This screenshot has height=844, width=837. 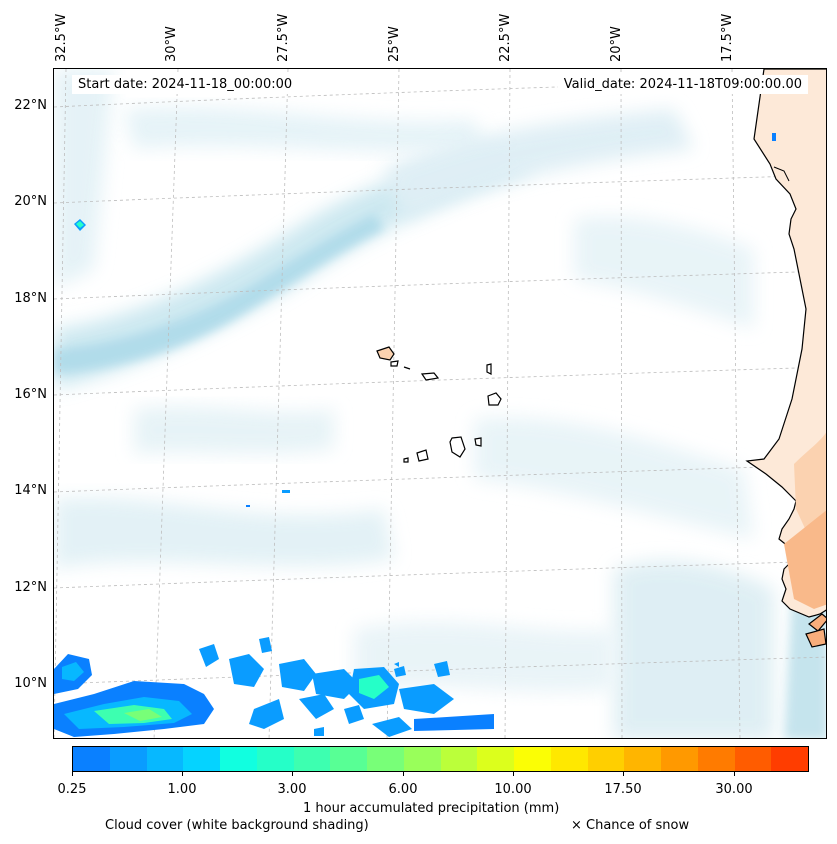 What do you see at coordinates (30, 201) in the screenshot?
I see `lat-label-20n: 20°N` at bounding box center [30, 201].